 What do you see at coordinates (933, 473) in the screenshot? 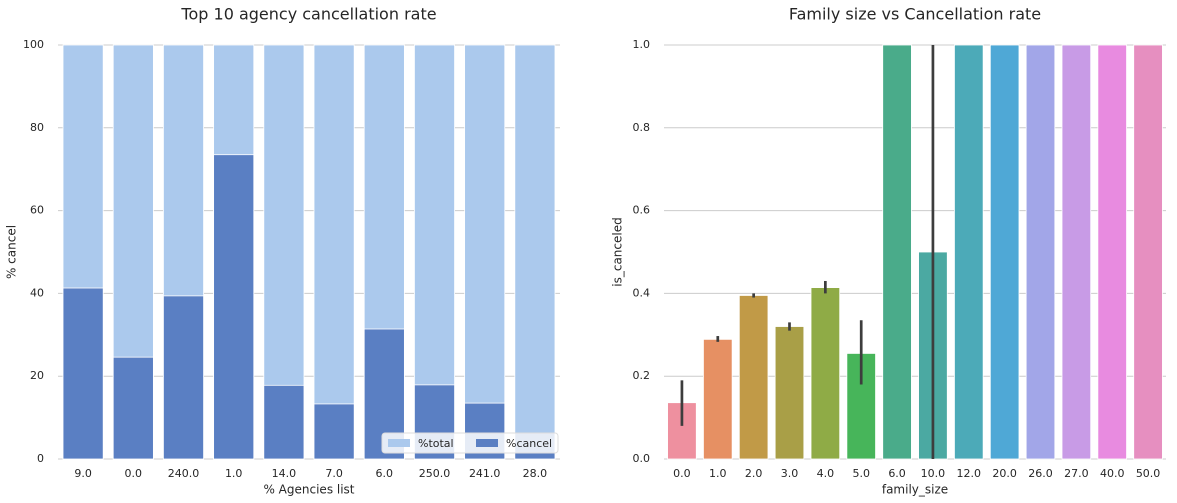
I see `x-tick-label: 10.0` at bounding box center [933, 473].